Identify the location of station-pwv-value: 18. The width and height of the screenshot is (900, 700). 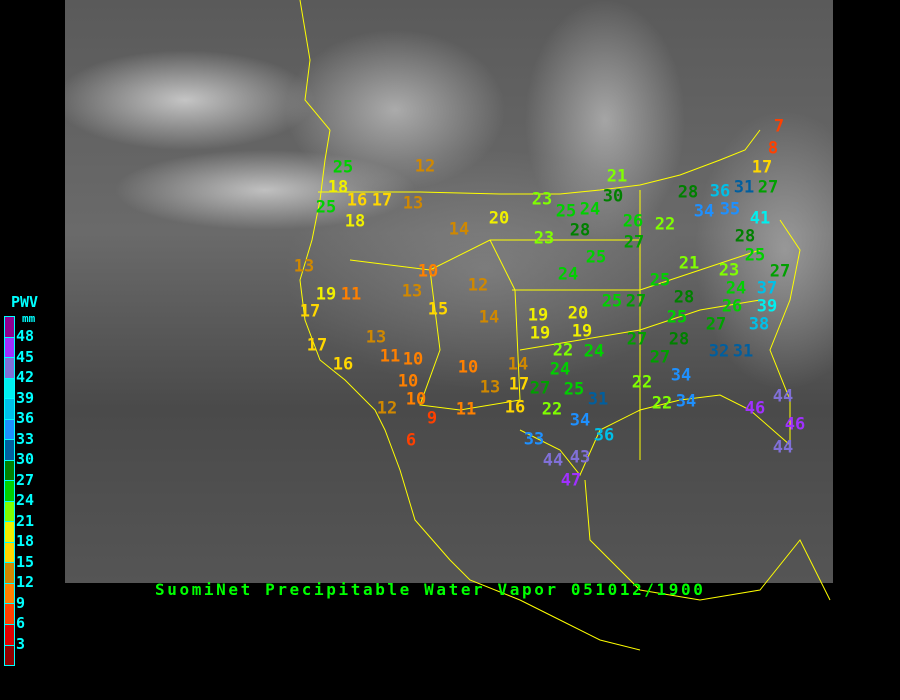
(338, 187).